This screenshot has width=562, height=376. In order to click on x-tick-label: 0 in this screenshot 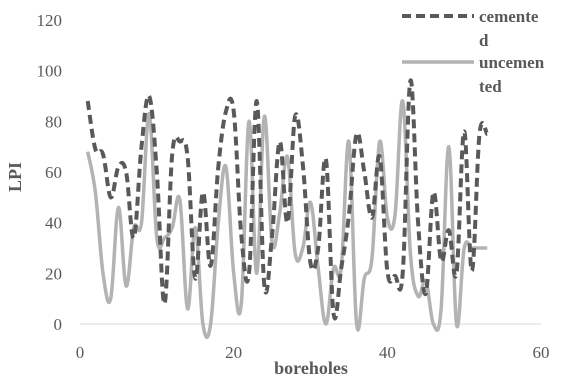, I will do `click(80, 352)`.